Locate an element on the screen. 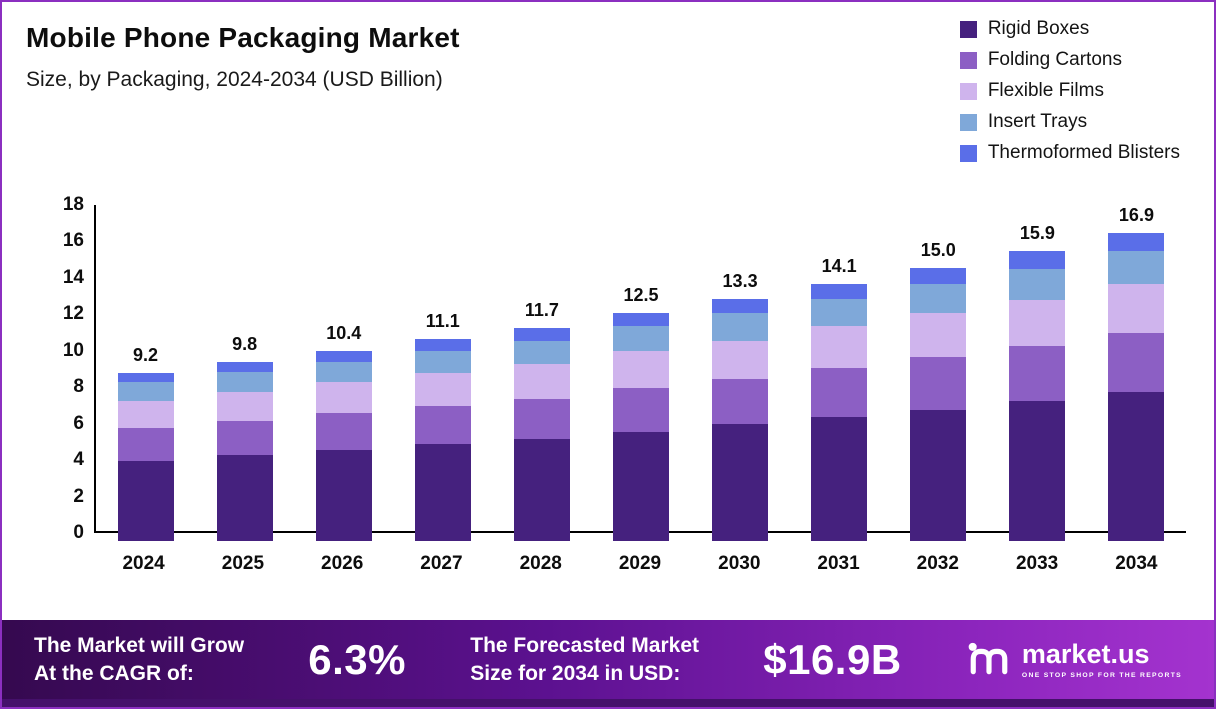 The width and height of the screenshot is (1216, 709). bottom-strip is located at coordinates (608, 703).